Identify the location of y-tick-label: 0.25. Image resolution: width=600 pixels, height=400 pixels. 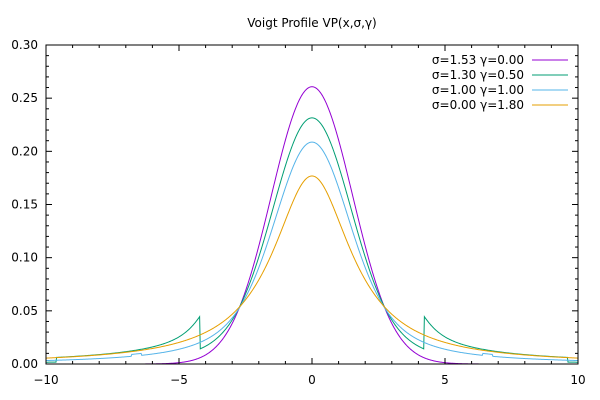
(24, 98).